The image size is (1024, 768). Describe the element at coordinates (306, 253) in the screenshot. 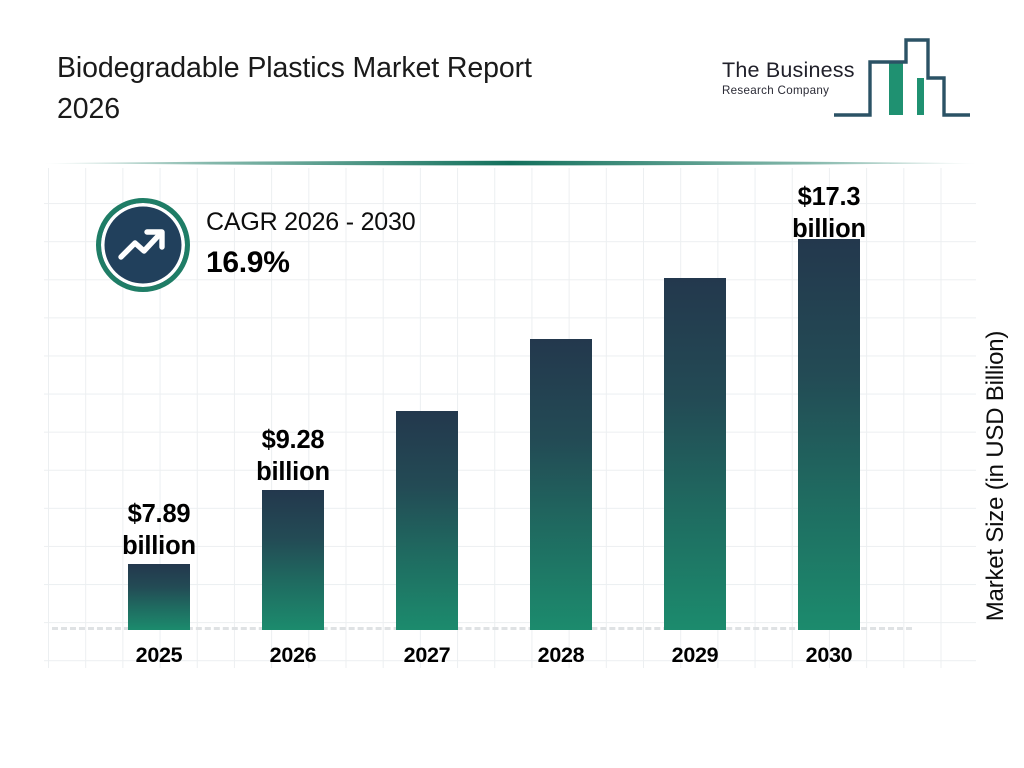

I see `cagr-badge: CAGR 2026 - 2030 16.9%` at that location.